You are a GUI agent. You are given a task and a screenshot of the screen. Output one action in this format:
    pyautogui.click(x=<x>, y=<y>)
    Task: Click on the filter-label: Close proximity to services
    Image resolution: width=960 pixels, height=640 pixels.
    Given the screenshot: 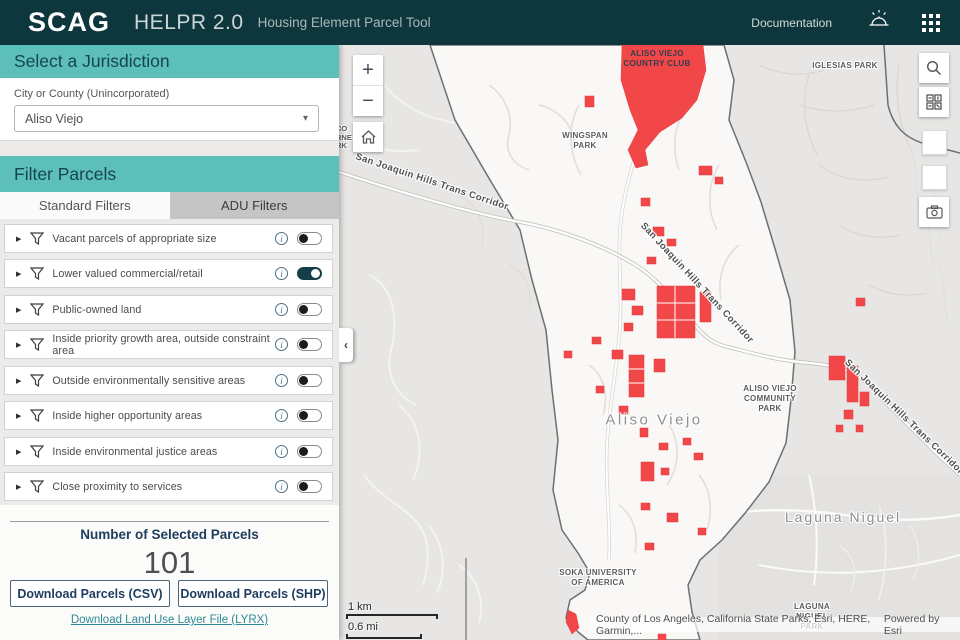 What is the action you would take?
    pyautogui.click(x=117, y=486)
    